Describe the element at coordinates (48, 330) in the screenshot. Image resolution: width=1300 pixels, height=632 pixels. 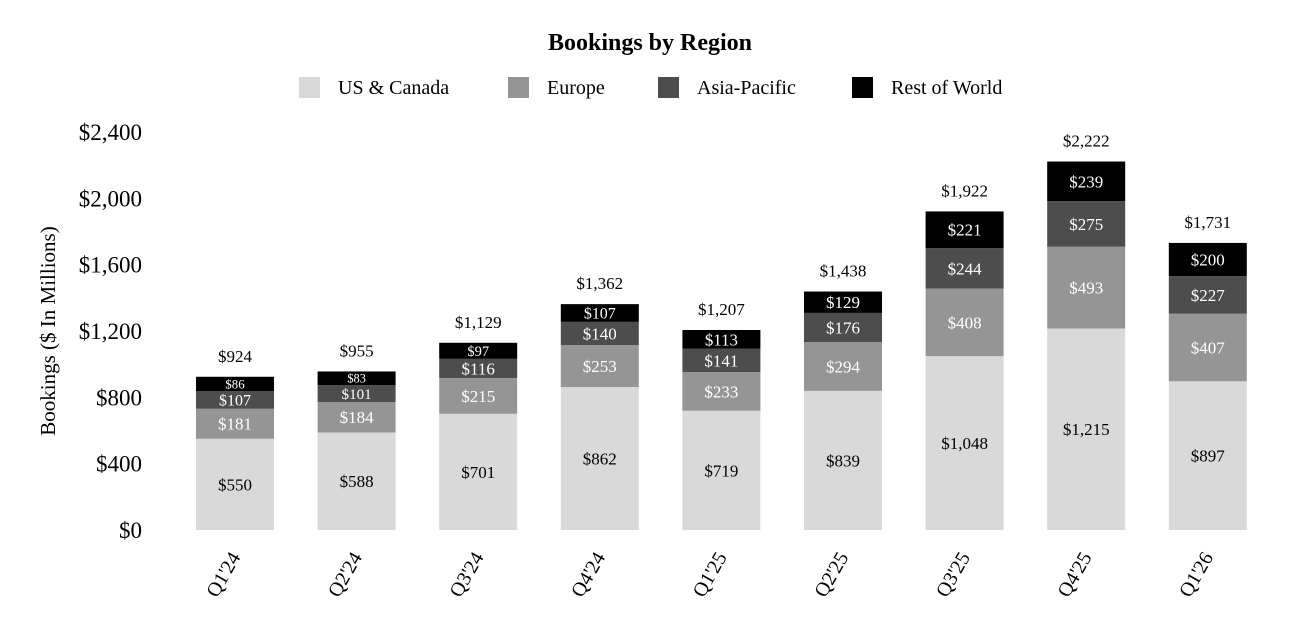
I see `y-axis-label: Bookings ($ In Millions)` at that location.